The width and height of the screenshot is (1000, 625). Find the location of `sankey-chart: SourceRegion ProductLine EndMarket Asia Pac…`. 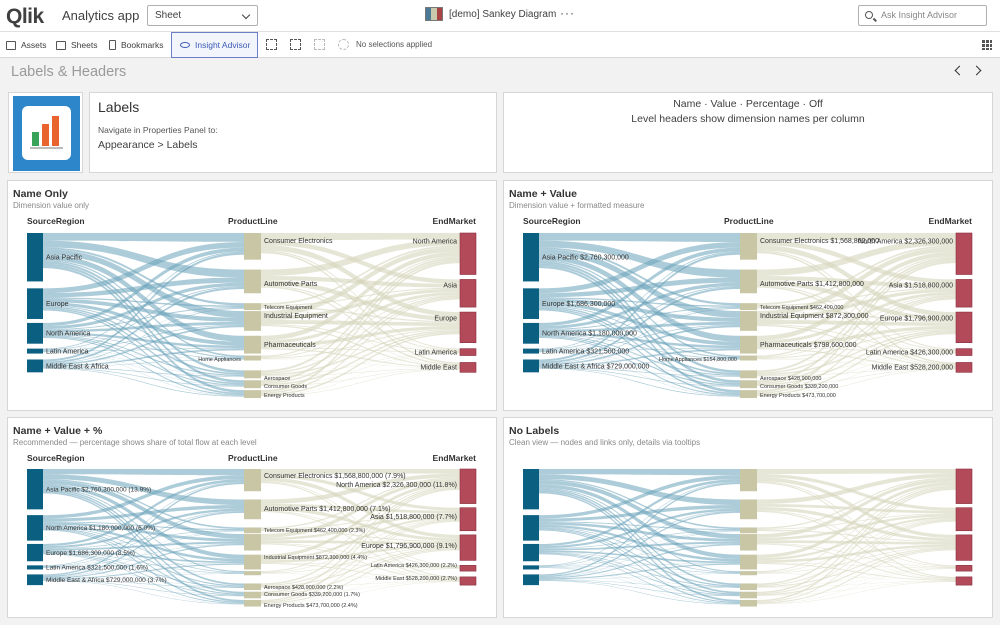

sankey-chart: SourceRegion ProductLine EndMarket Asia Pac… is located at coordinates (252, 532).